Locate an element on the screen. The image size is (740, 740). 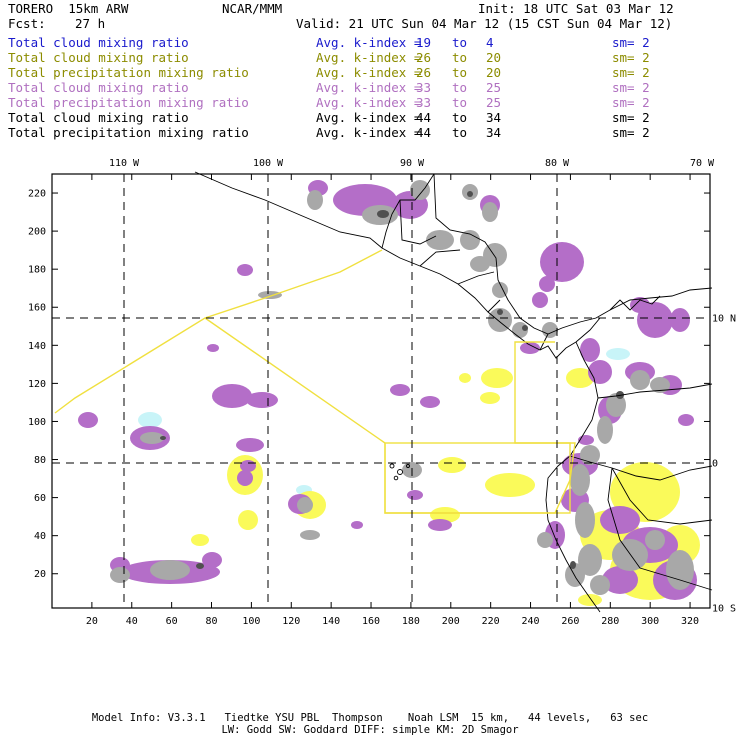
x-tick-label: 180 is located at coordinates (411, 621).